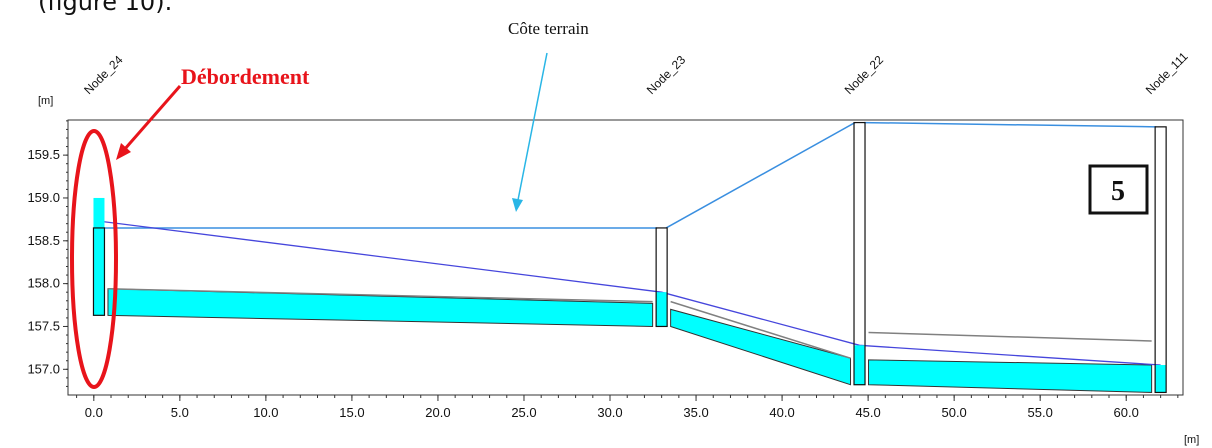  I want to click on y-tick-label-2: 157.5, so click(43, 325).